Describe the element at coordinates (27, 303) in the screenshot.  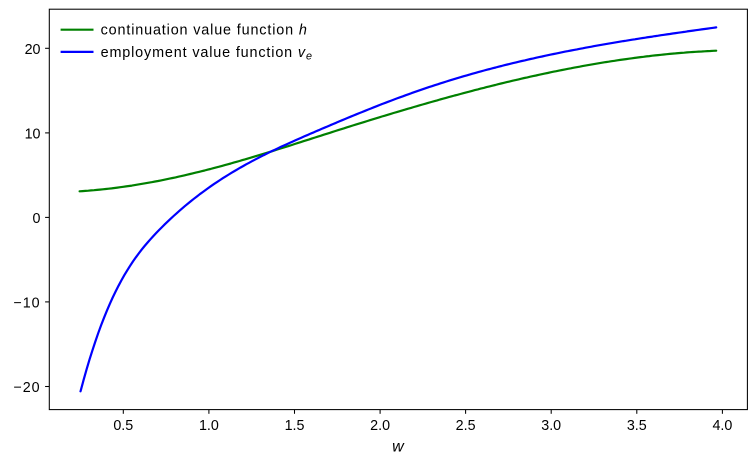
I see `svg-text: −10` at that location.